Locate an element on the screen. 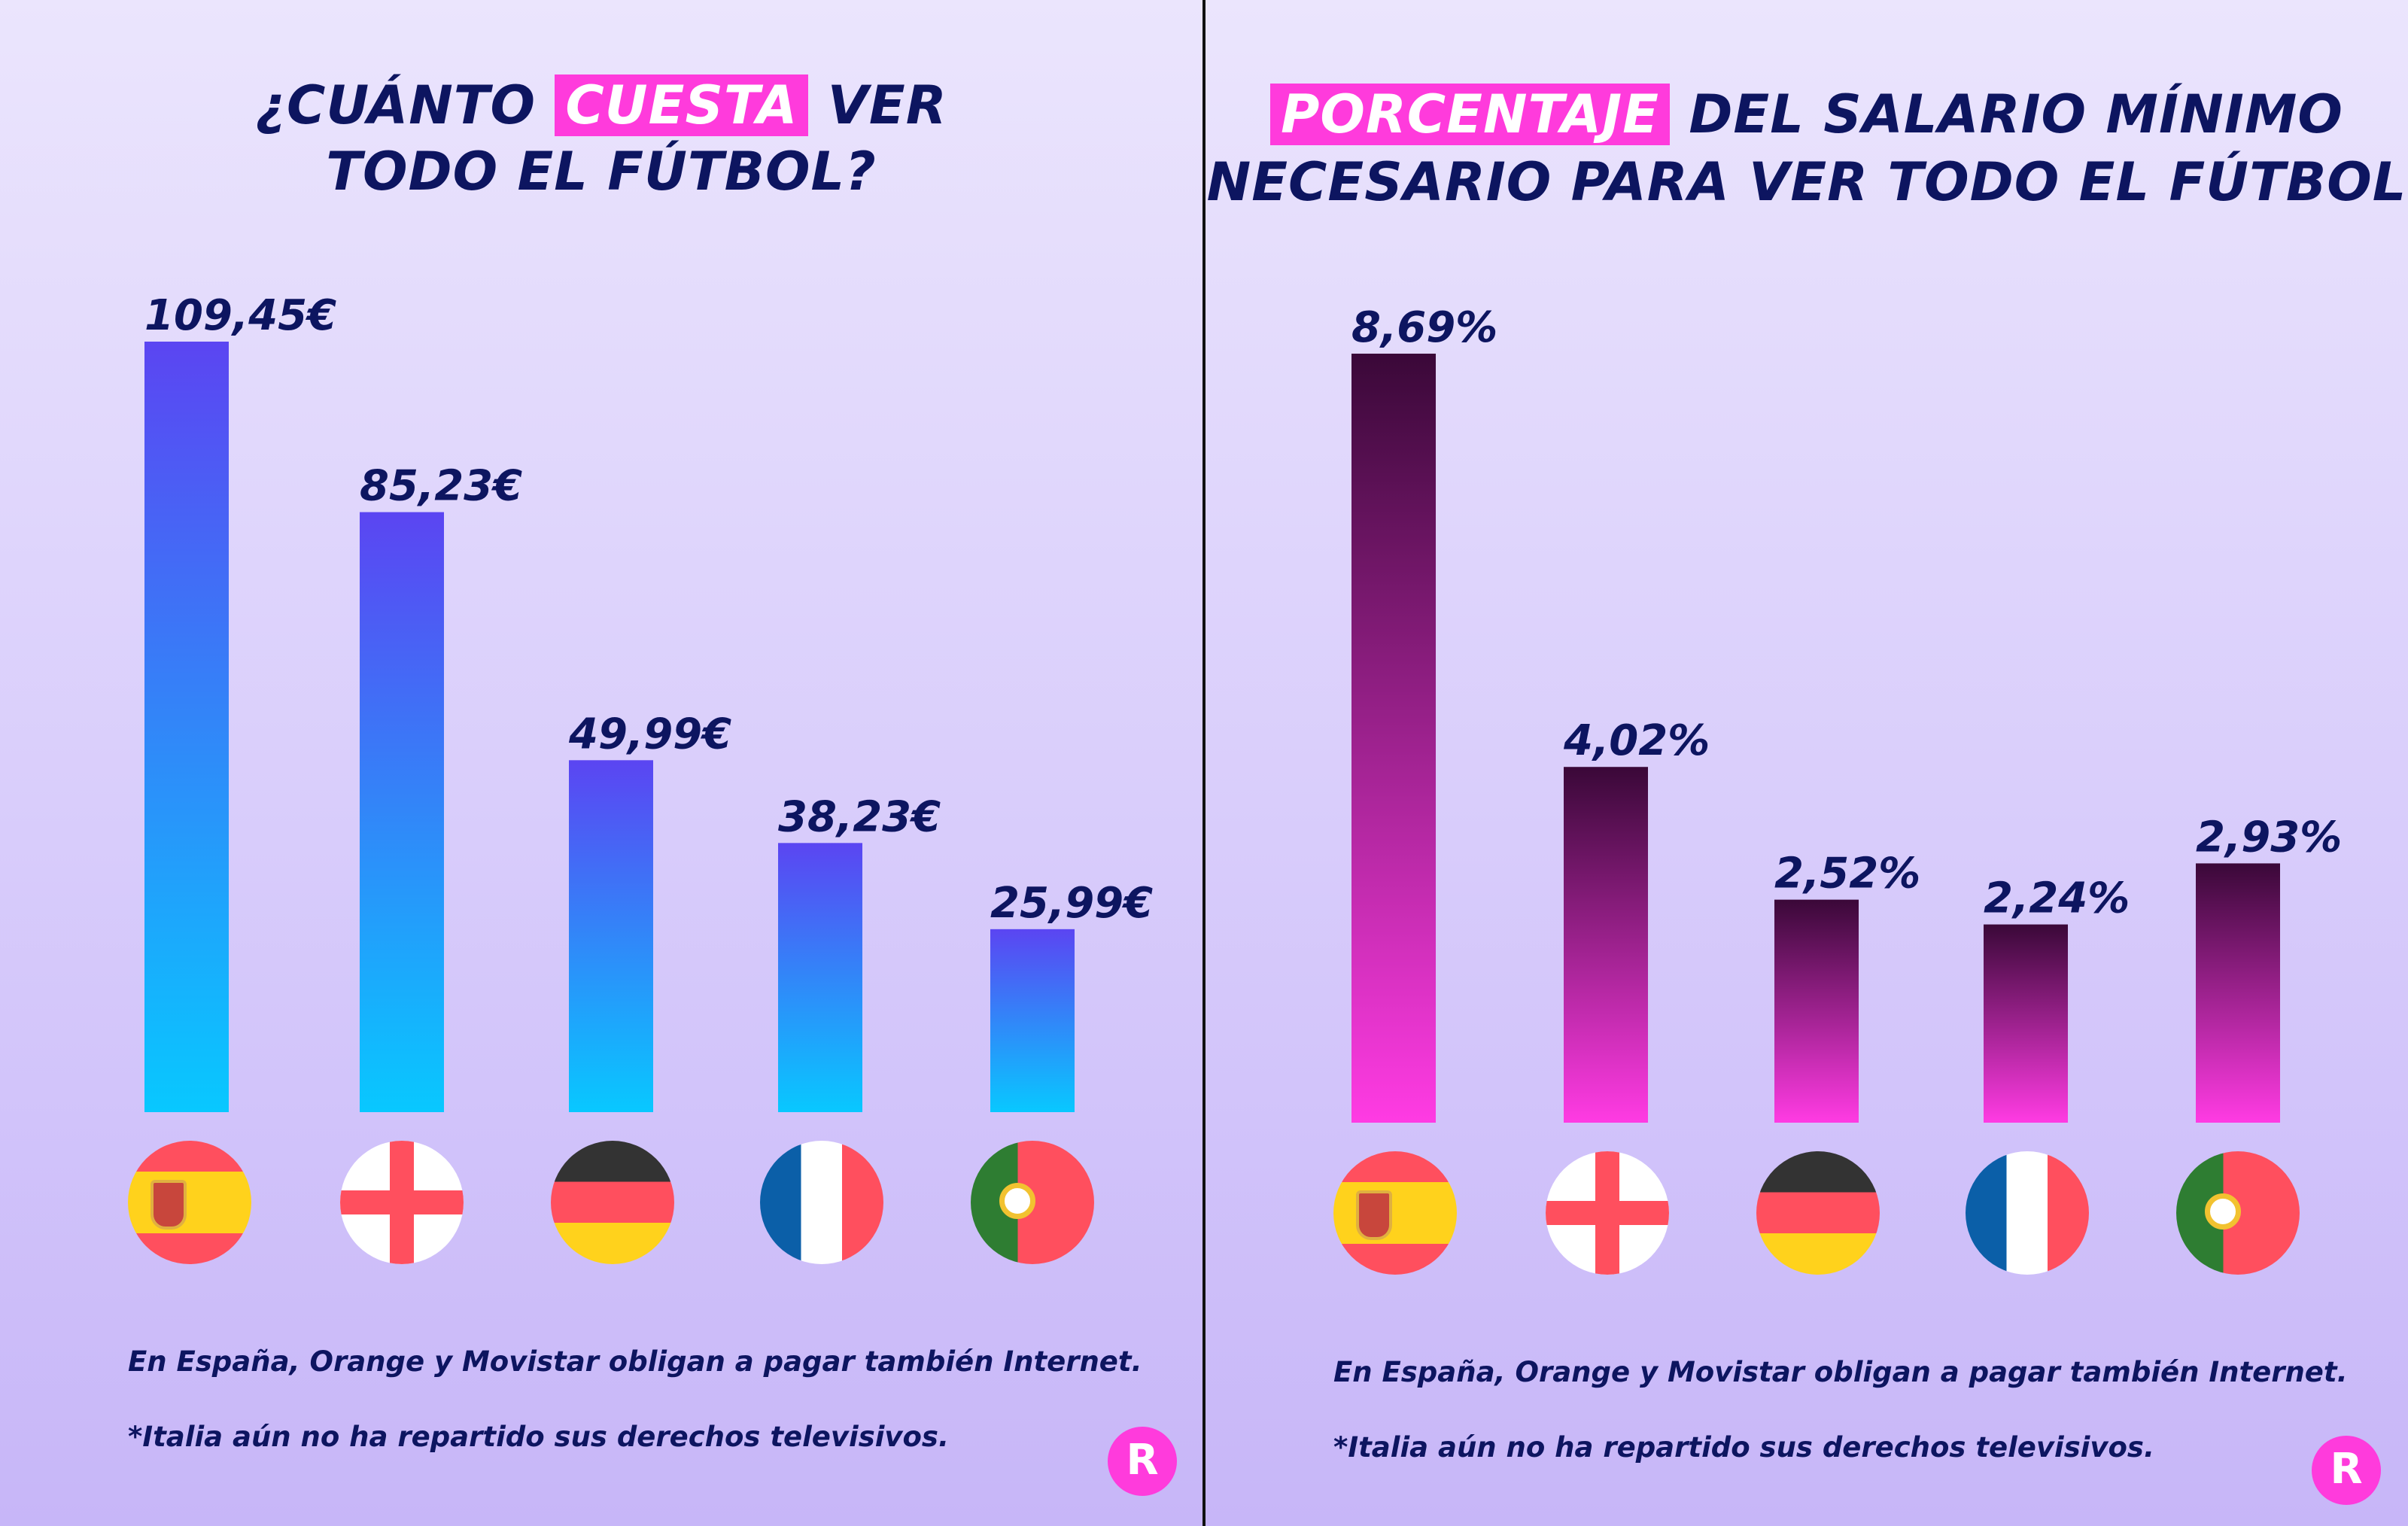 The image size is (2408, 1526). cost-title-post: VER is located at coordinates (887, 105).